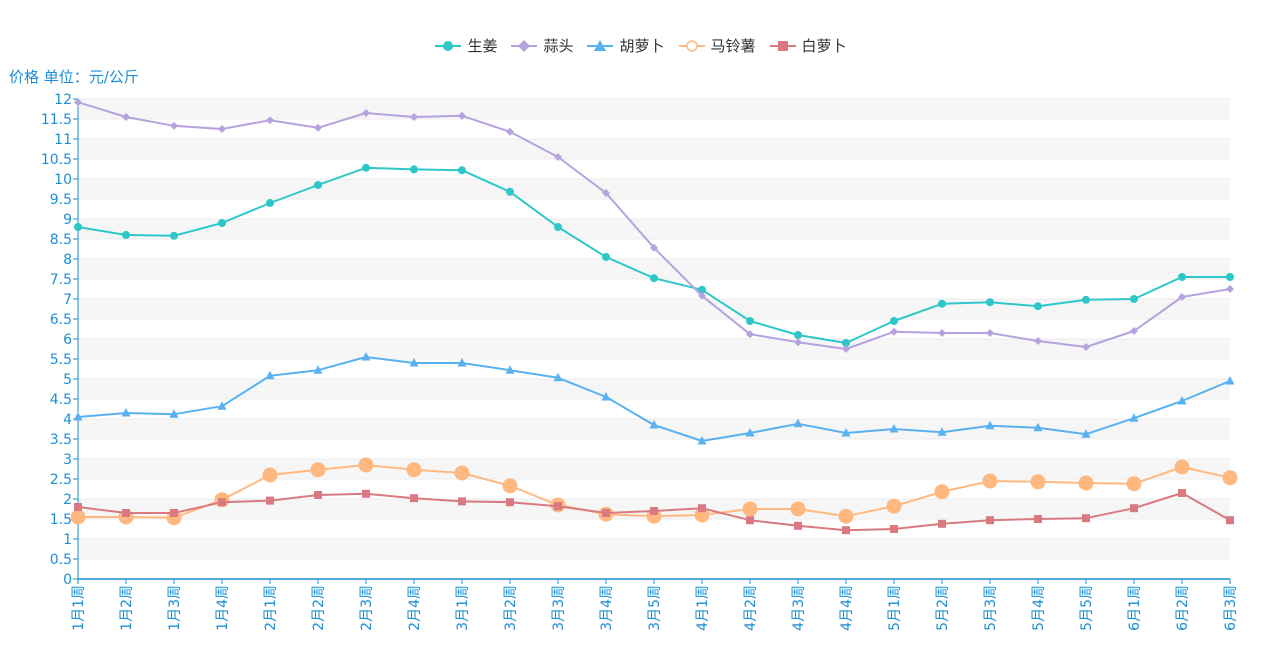  Describe the element at coordinates (733, 46) in the screenshot. I see `legend-label: 马铃薯` at that location.